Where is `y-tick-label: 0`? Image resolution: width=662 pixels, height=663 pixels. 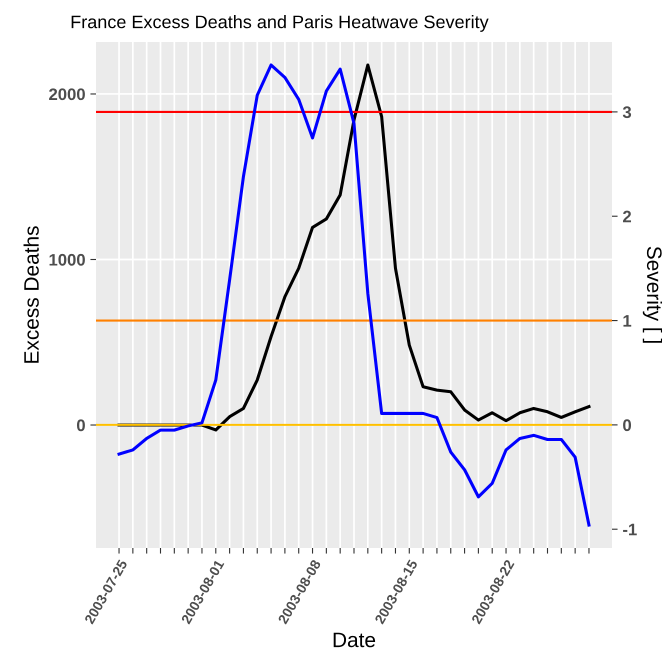 y-tick-label: 0 is located at coordinates (80, 425).